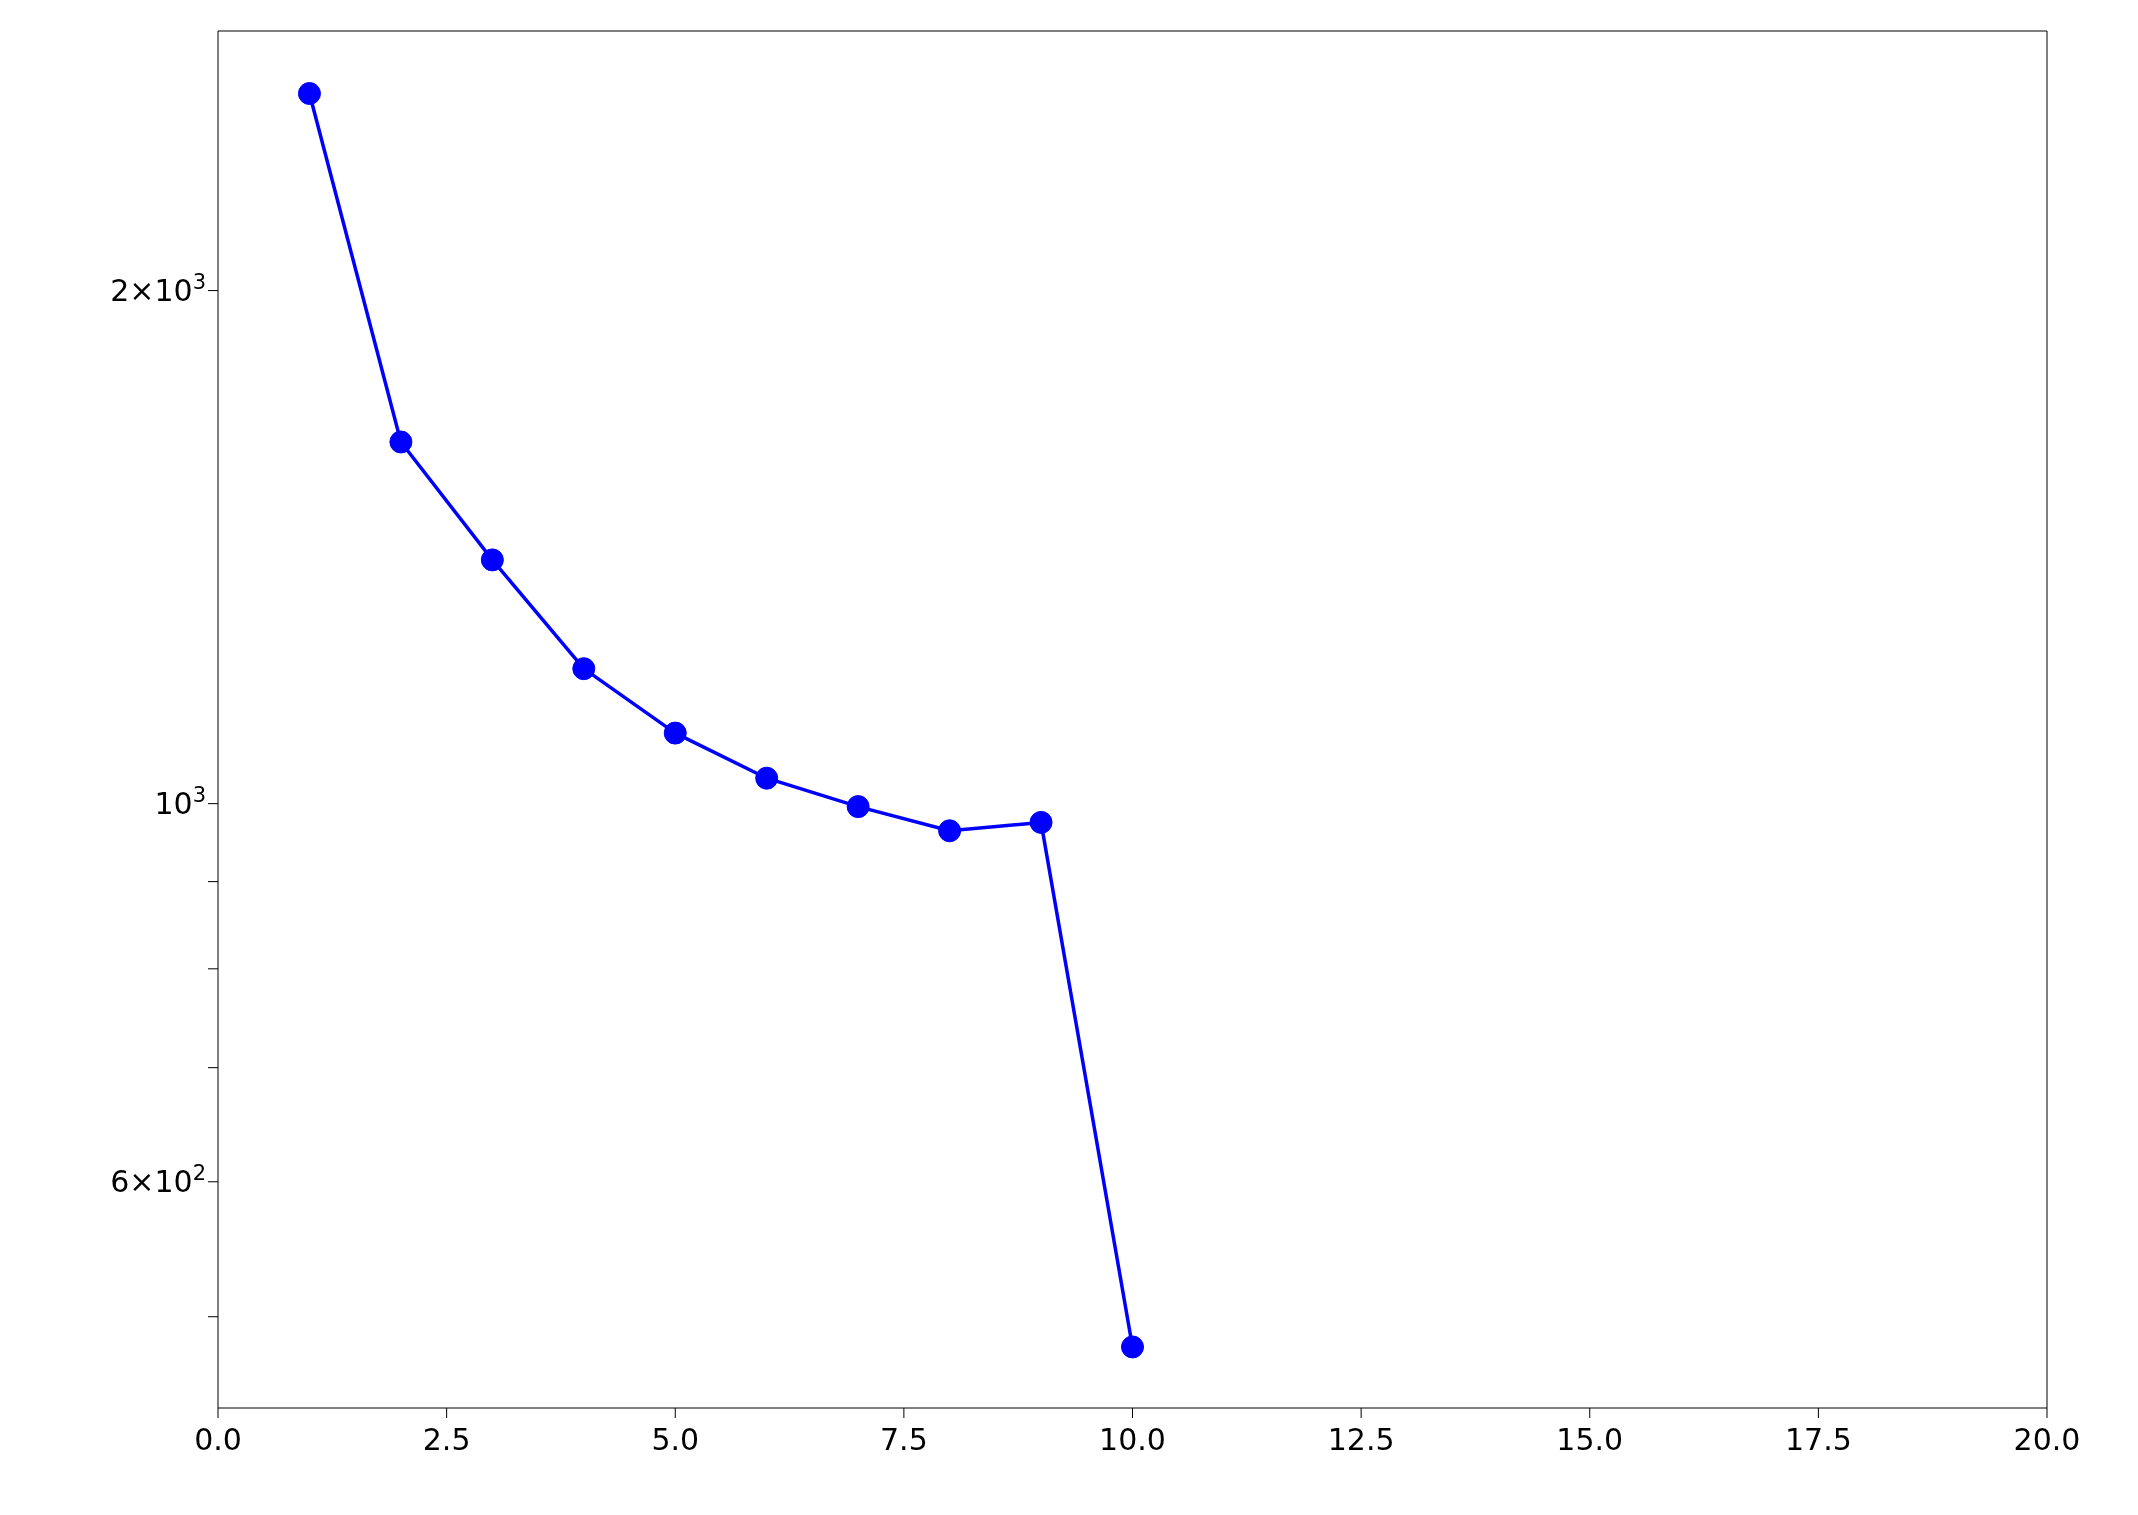  Describe the element at coordinates (2047, 1439) in the screenshot. I see `x-tick-label: 20.0` at that location.